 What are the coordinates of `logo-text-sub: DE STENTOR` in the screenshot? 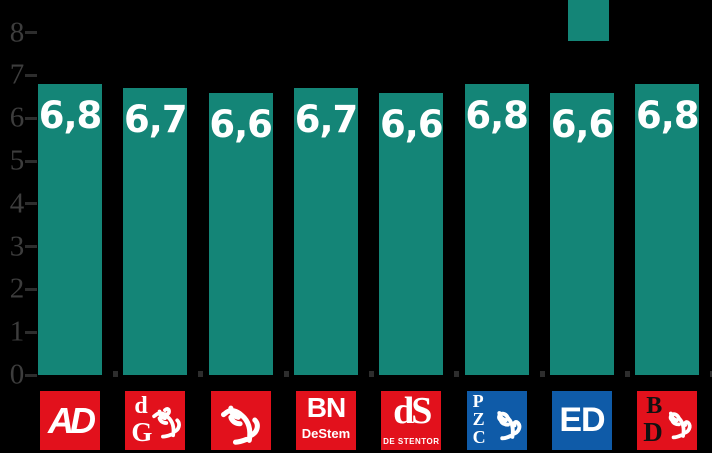 It's located at (411, 441).